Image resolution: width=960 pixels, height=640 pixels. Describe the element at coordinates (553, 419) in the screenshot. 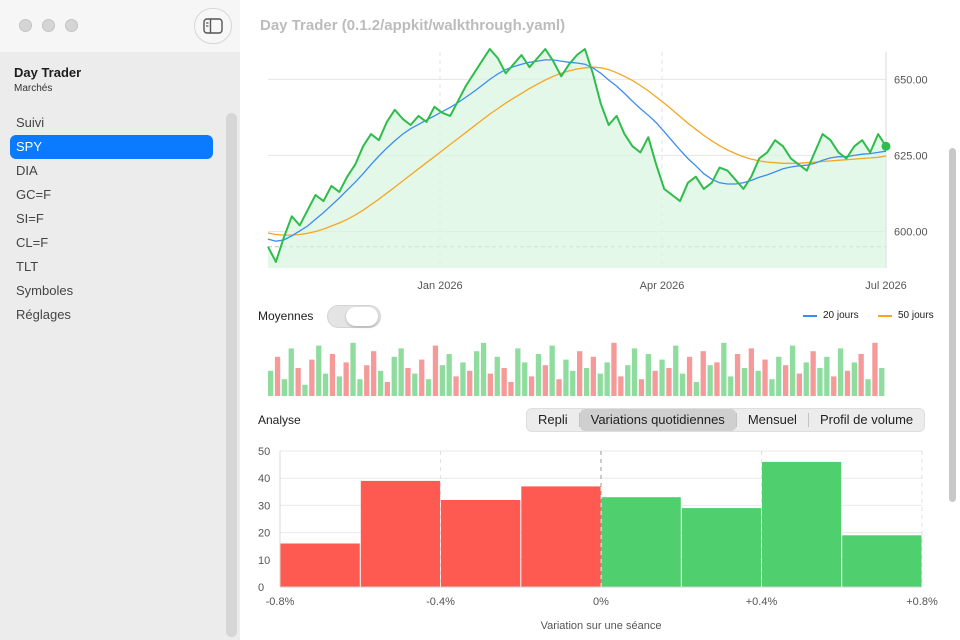

I see `segment-repli: Repli` at that location.